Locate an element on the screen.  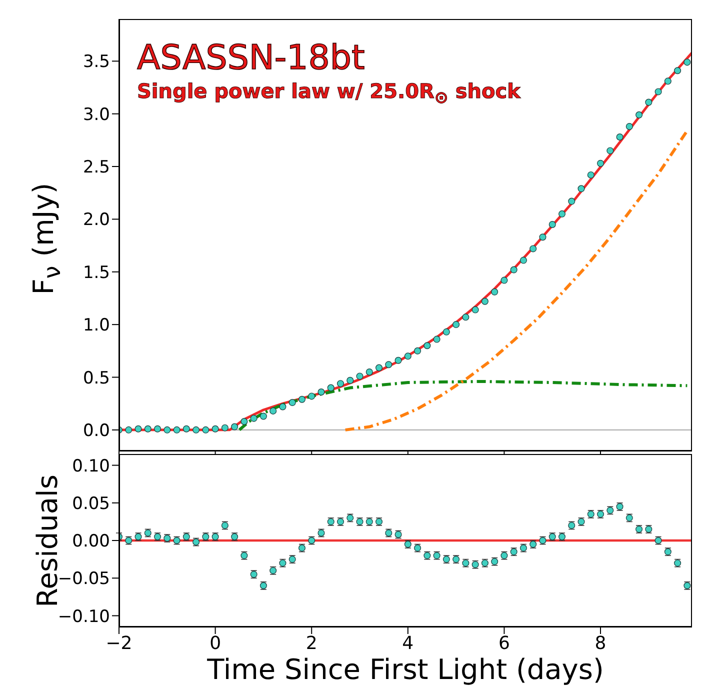
y-tick-label: −0.10 is located at coordinates (84, 616).